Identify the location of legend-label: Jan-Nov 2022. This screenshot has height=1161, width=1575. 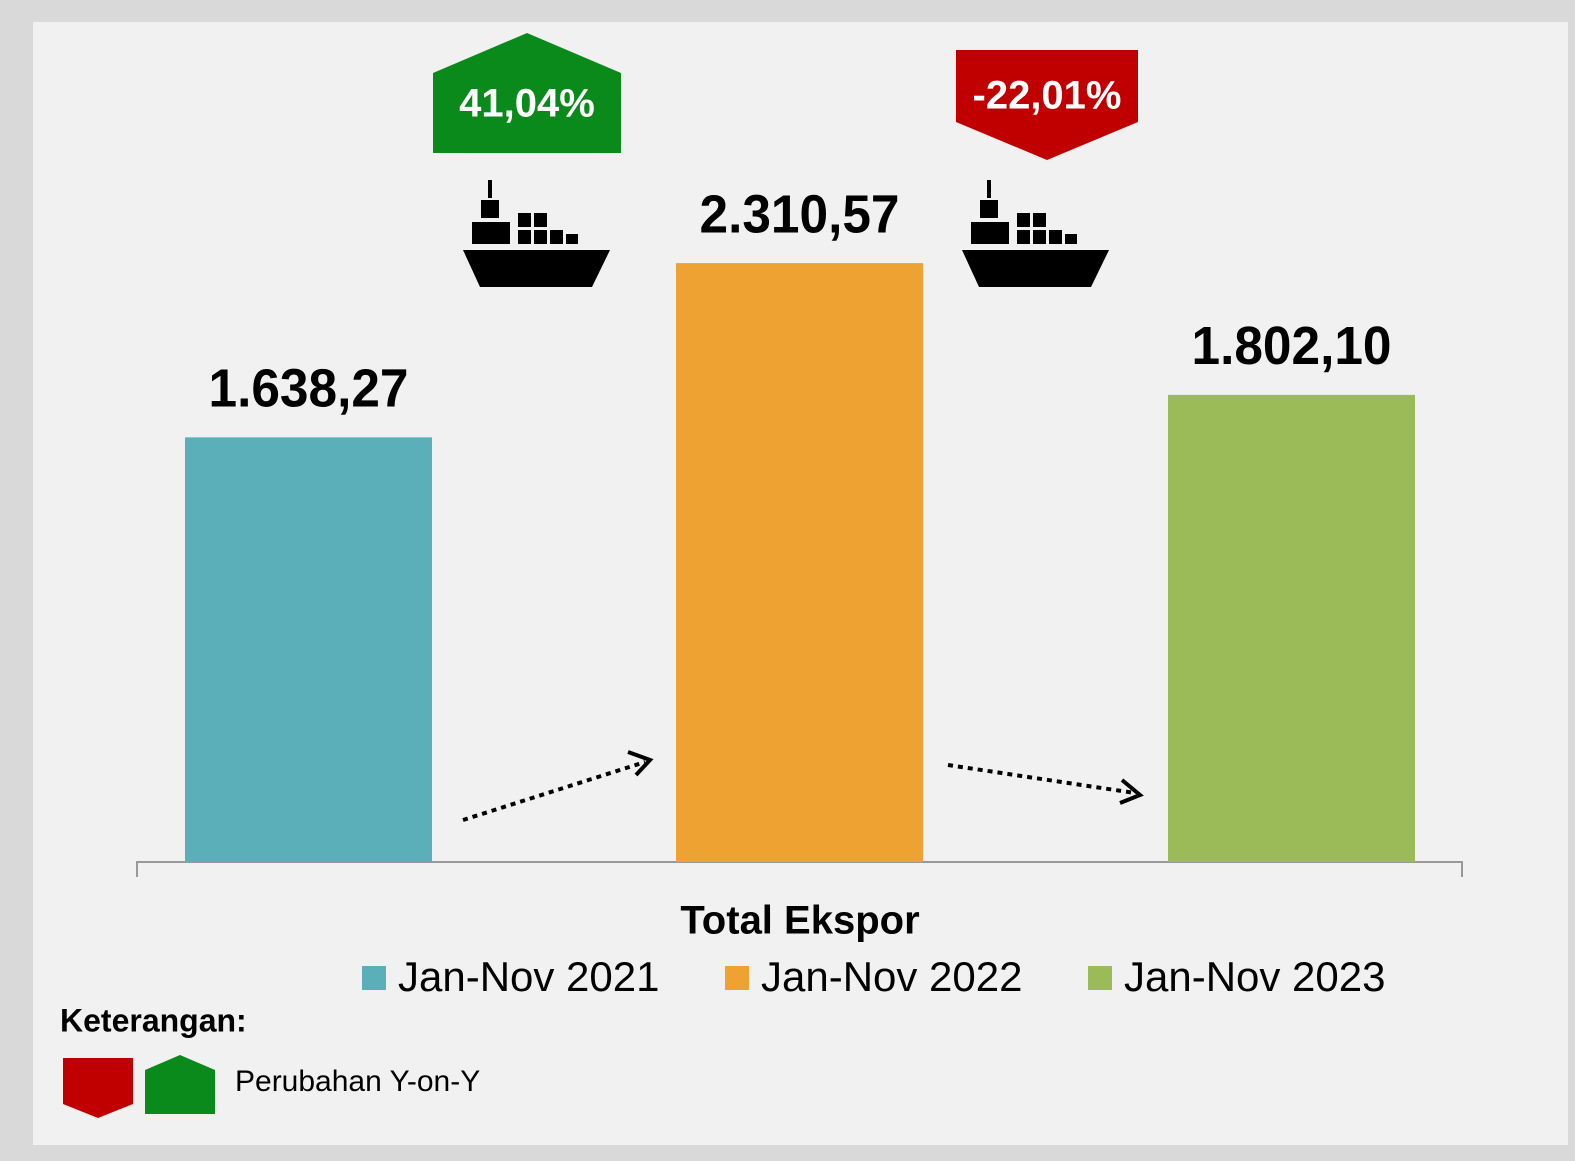
(892, 976).